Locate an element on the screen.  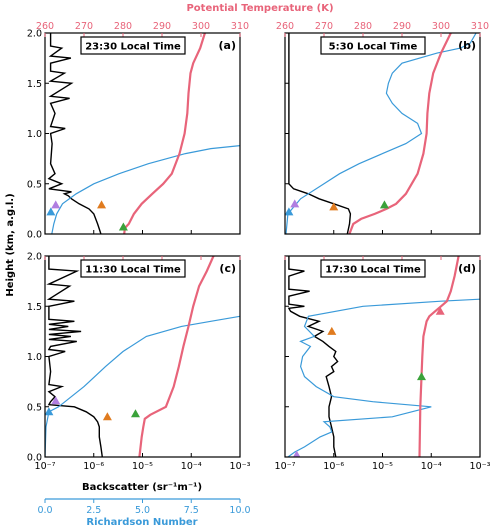
axes-group: 0.0 2.5 5.0 7.5 10.0 is located at coordinates (144, 507).